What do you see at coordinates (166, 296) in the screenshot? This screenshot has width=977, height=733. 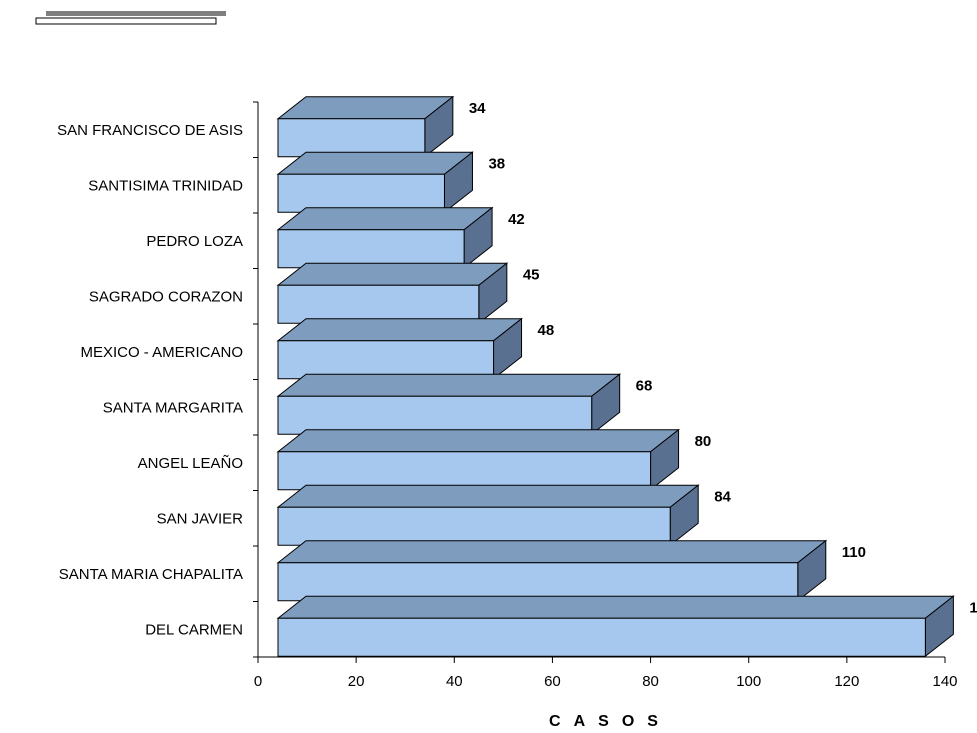 I see `category-label: SAGRADO CORAZON` at bounding box center [166, 296].